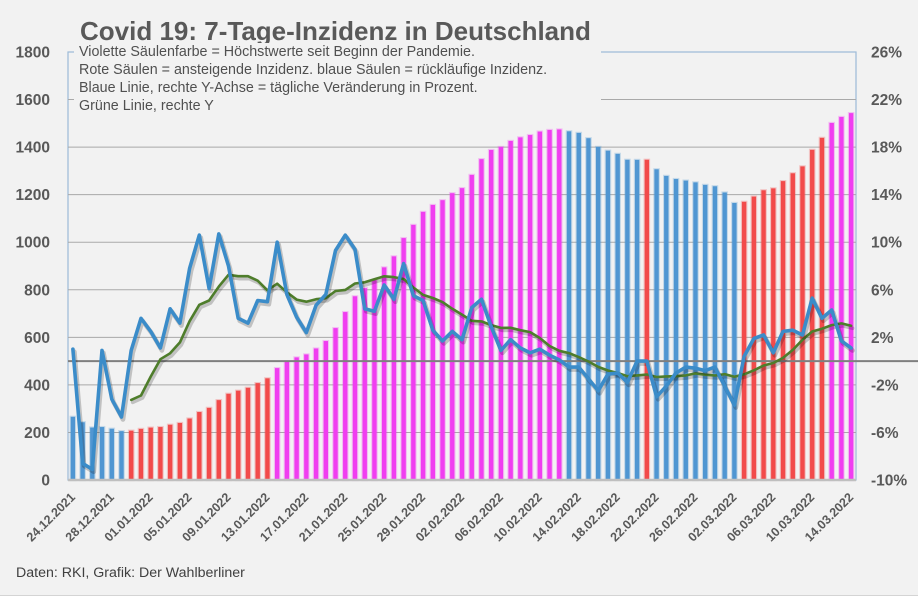  Describe the element at coordinates (885, 433) in the screenshot. I see `y-right-tick-label: -6%` at that location.